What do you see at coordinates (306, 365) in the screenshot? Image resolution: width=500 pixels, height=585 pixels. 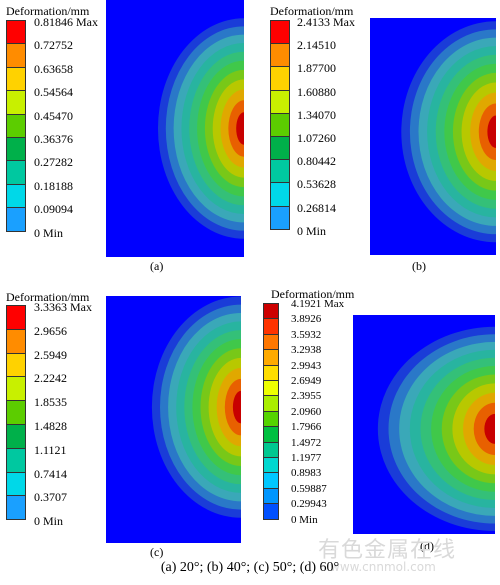 I see `legend-value: 2.9943` at bounding box center [306, 365].